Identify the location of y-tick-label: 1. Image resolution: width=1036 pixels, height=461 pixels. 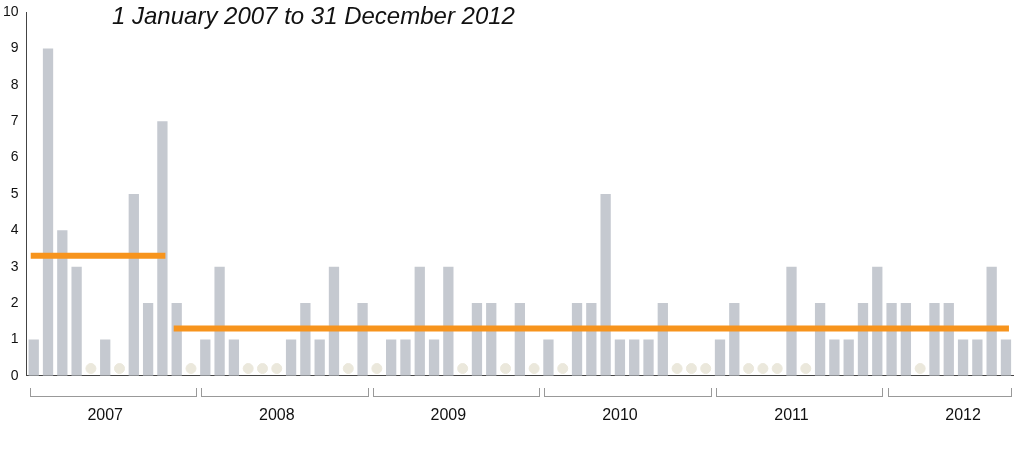
(14, 338).